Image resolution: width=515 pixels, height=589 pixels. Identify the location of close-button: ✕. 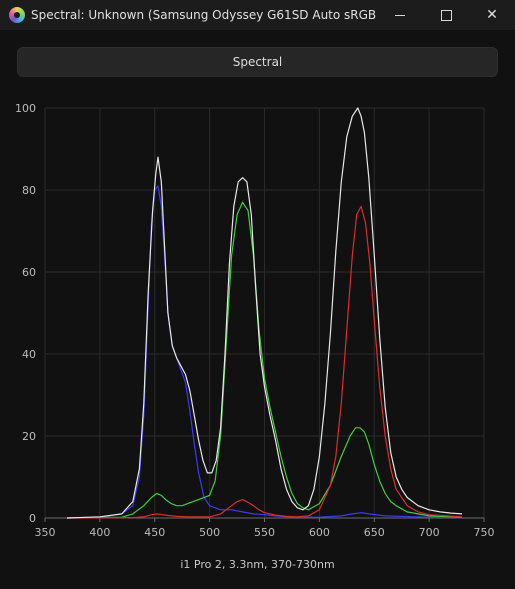
(492, 15).